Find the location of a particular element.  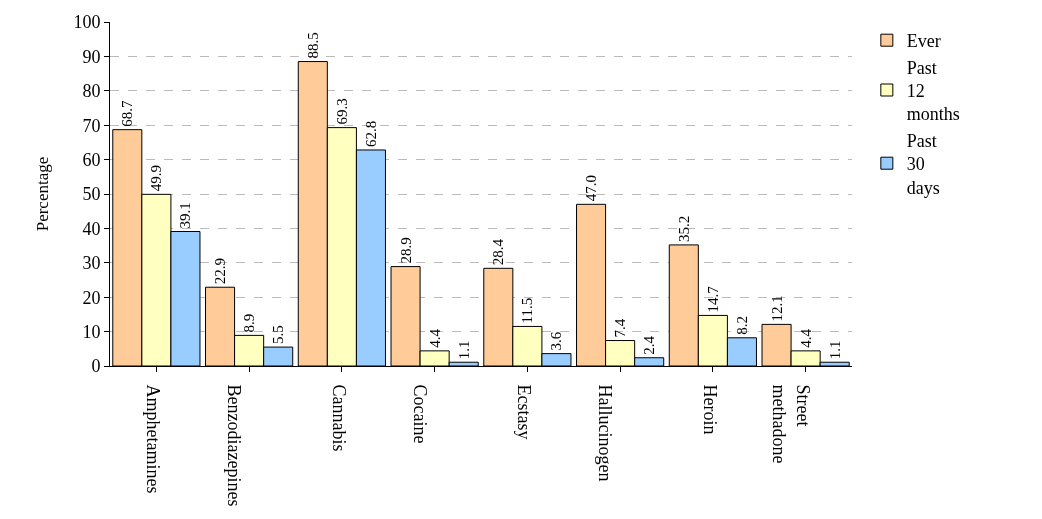

x-tick-label: Cannabis is located at coordinates (338, 418).